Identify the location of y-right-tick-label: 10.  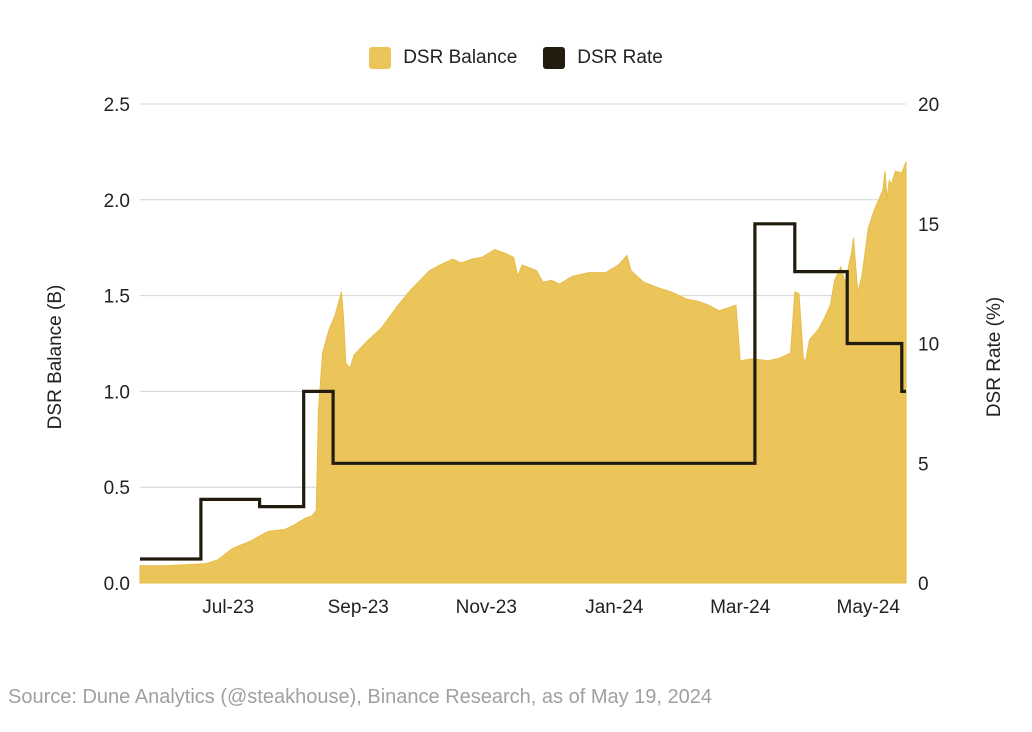
(928, 345).